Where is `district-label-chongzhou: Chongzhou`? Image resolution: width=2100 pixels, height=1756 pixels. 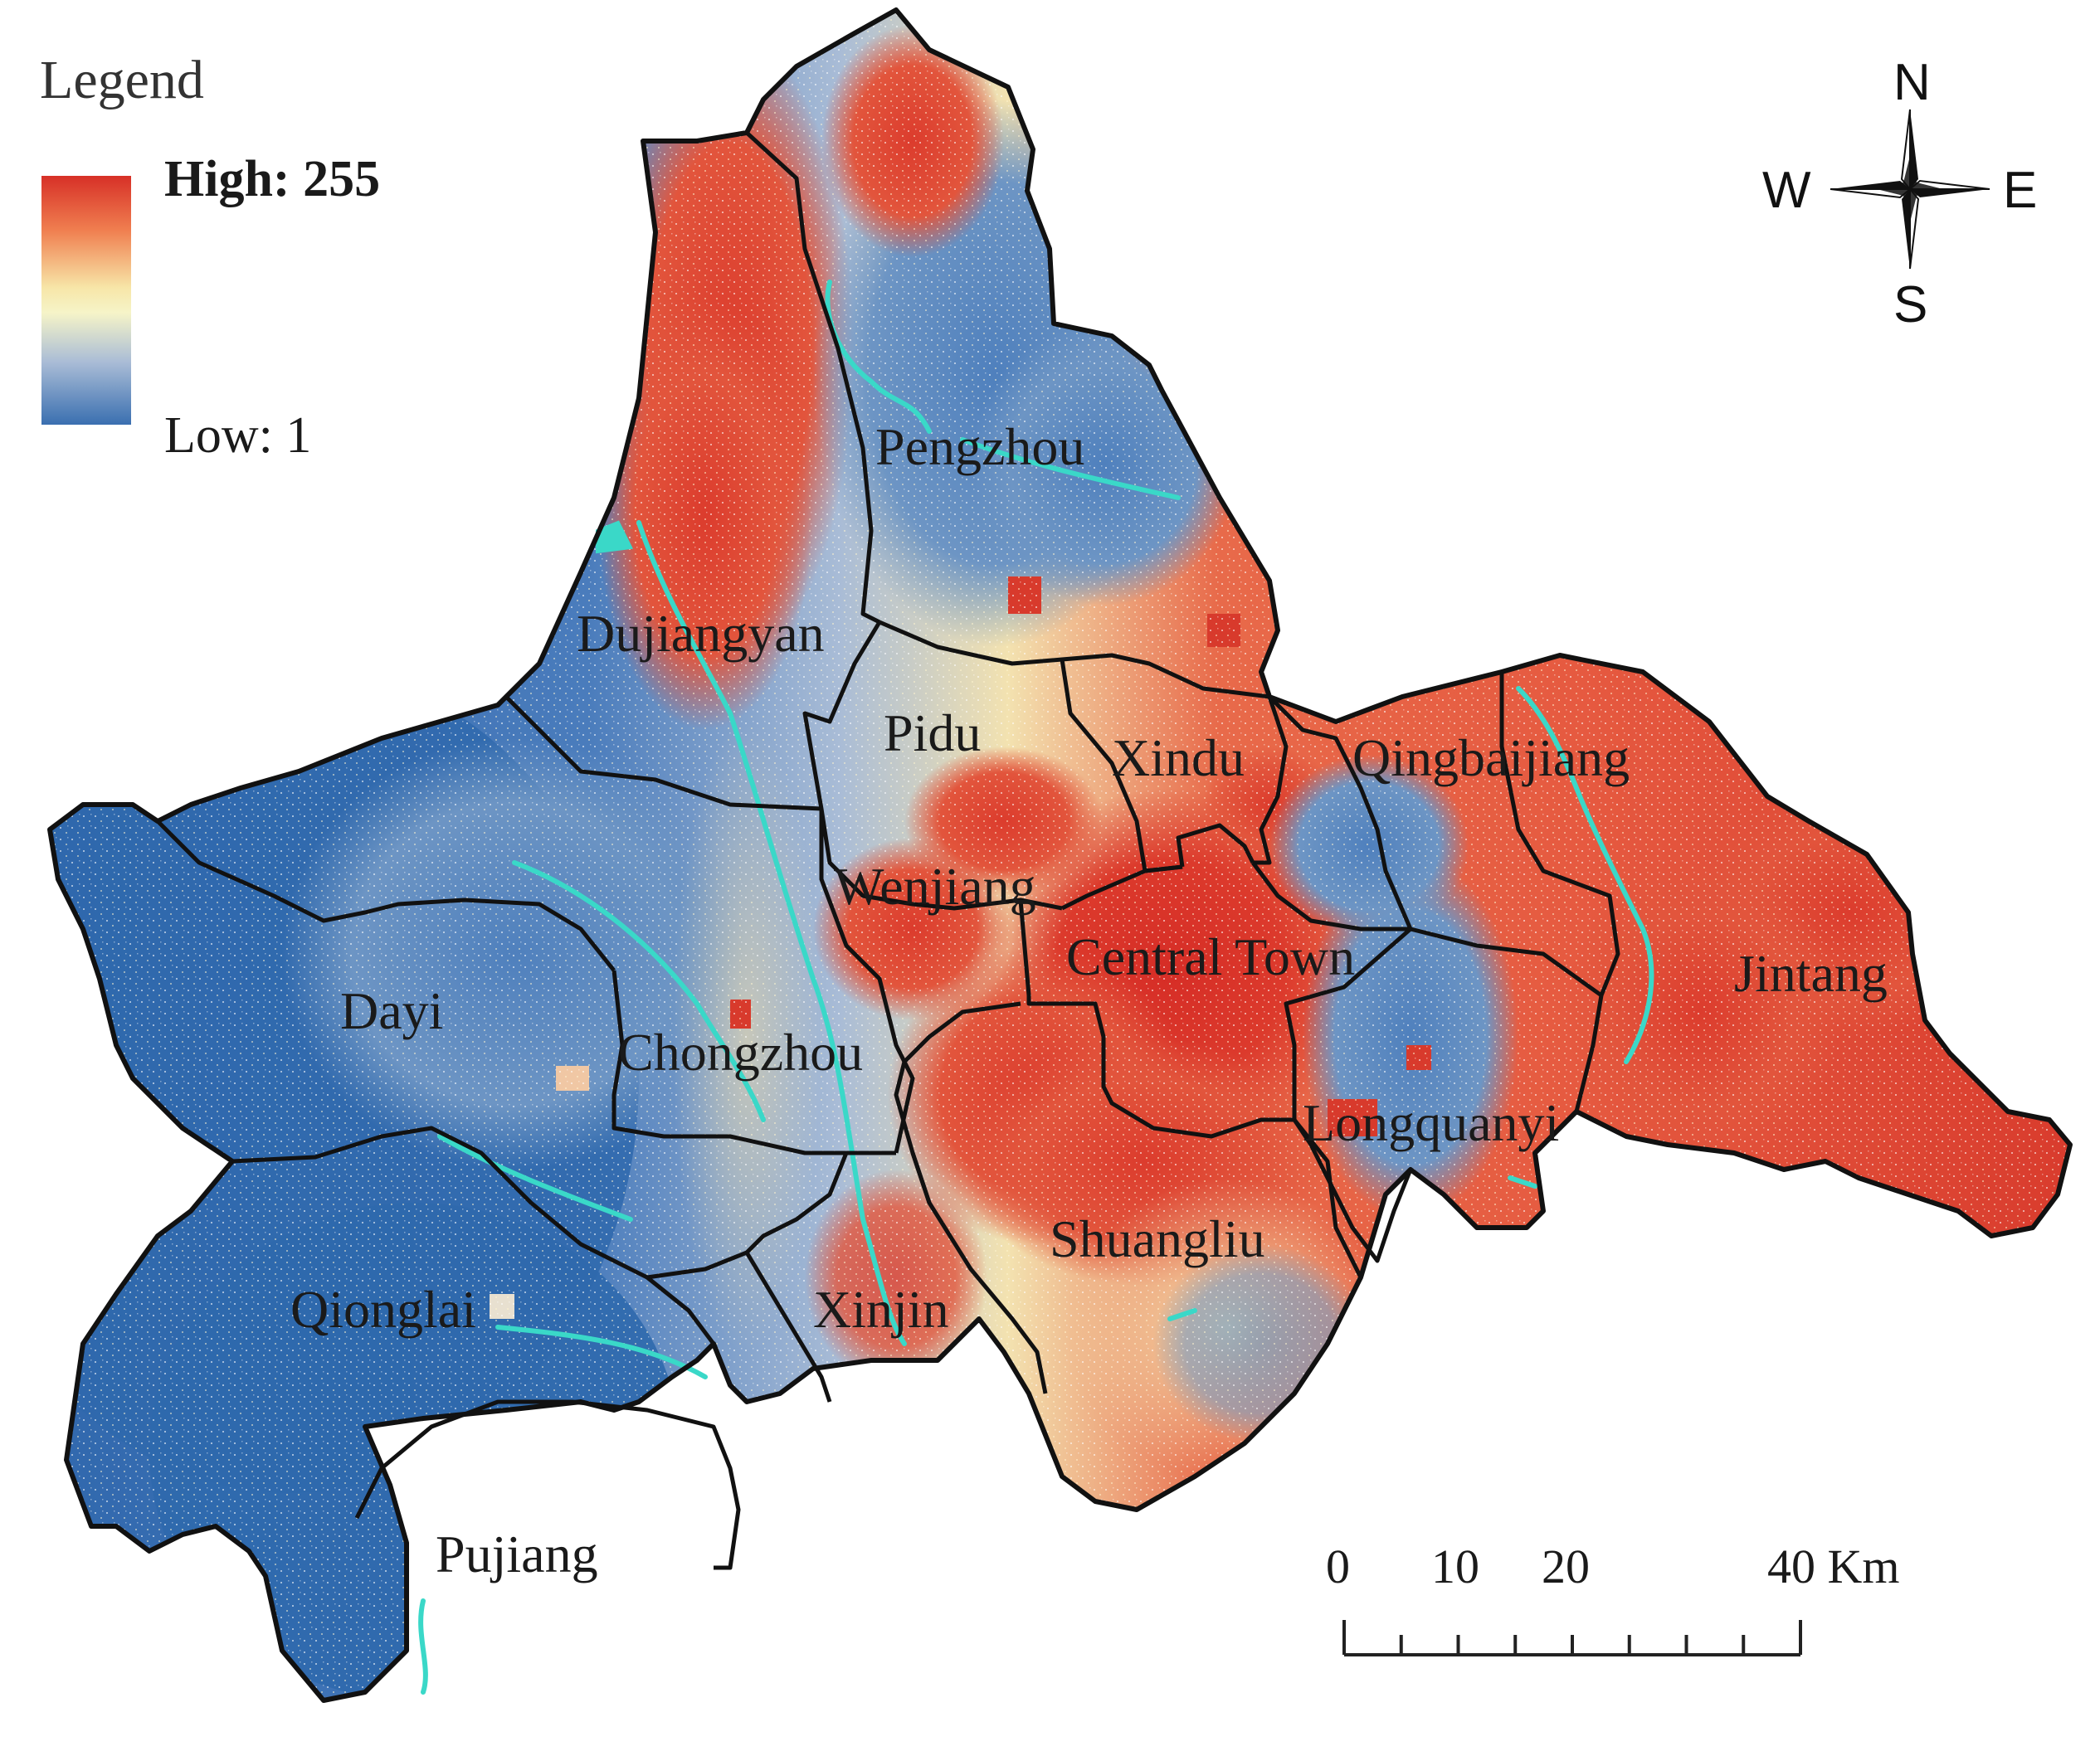 district-label-chongzhou: Chongzhou is located at coordinates (740, 1052).